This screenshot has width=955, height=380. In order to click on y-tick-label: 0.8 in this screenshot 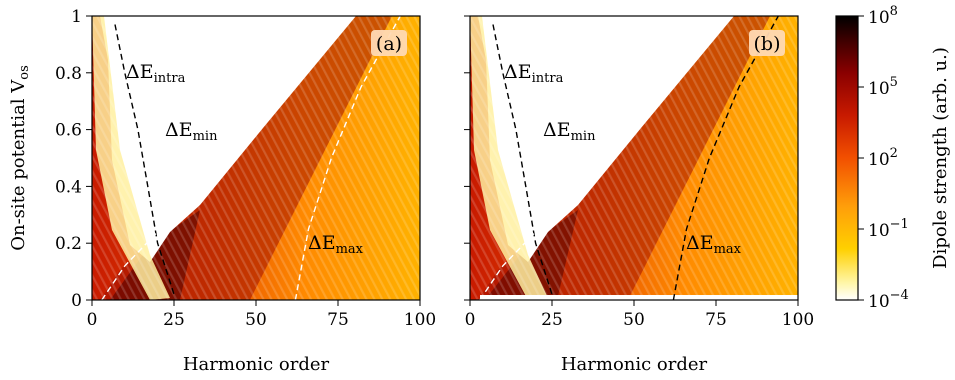, I will do `click(68, 74)`.